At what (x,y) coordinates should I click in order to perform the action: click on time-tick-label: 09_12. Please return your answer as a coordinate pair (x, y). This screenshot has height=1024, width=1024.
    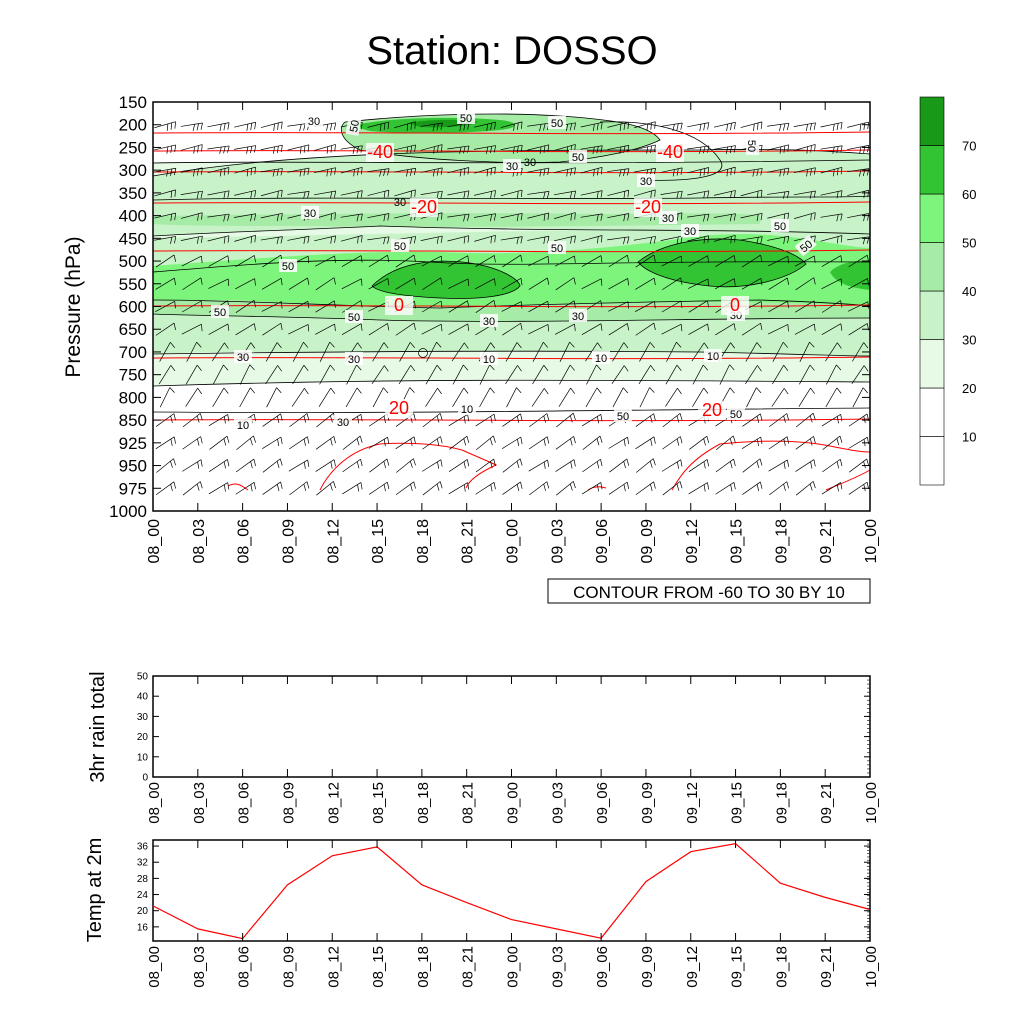
    Looking at the image, I should click on (692, 967).